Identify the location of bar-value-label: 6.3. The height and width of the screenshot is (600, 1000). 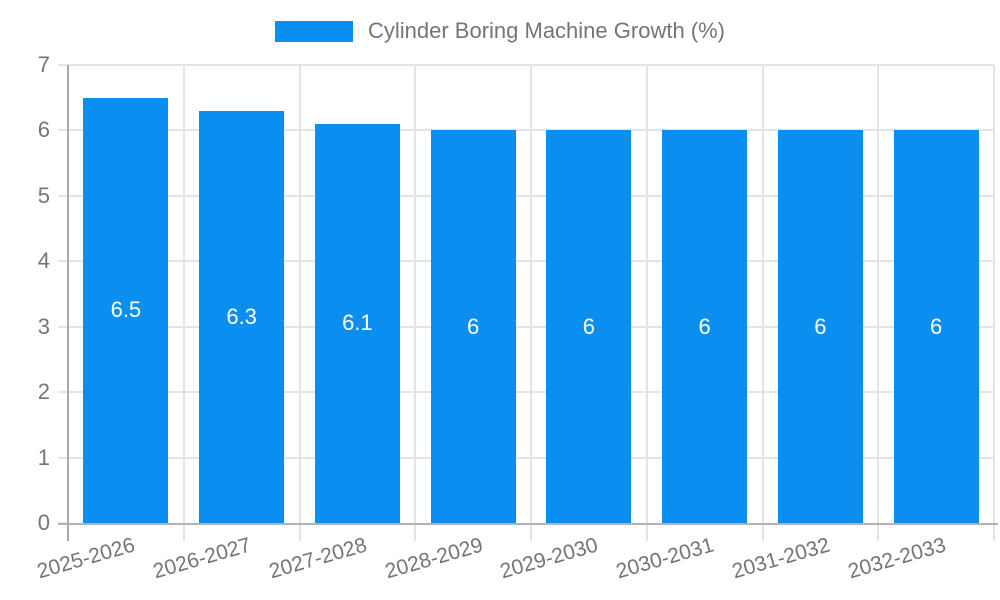
(241, 316).